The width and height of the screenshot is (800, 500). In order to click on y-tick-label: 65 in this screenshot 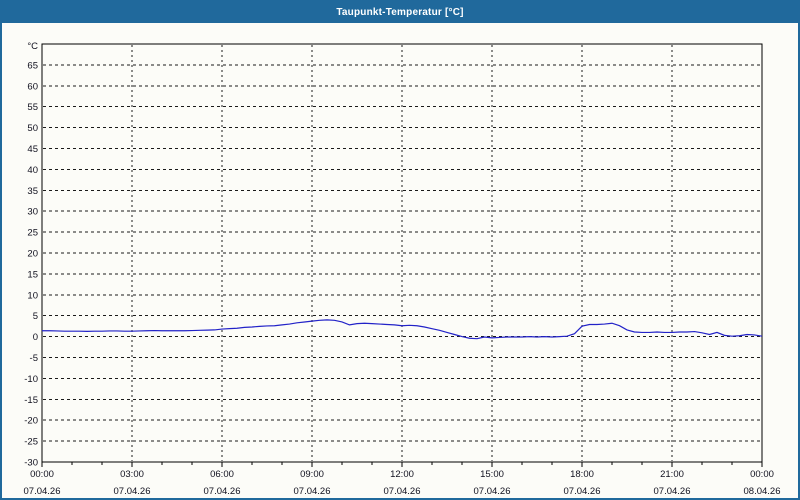, I will do `click(32, 65)`.